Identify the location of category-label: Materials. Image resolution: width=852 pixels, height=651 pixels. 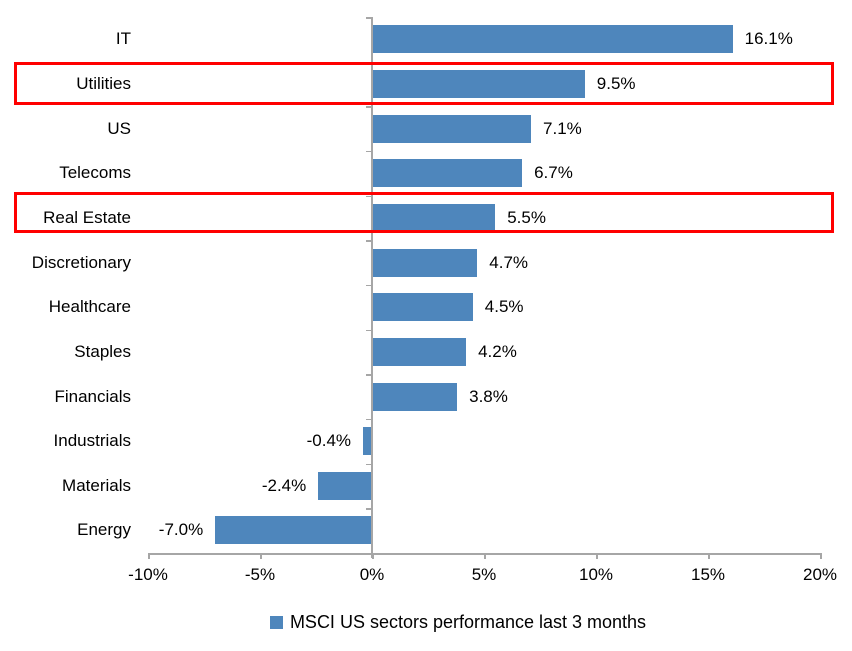
(96, 485).